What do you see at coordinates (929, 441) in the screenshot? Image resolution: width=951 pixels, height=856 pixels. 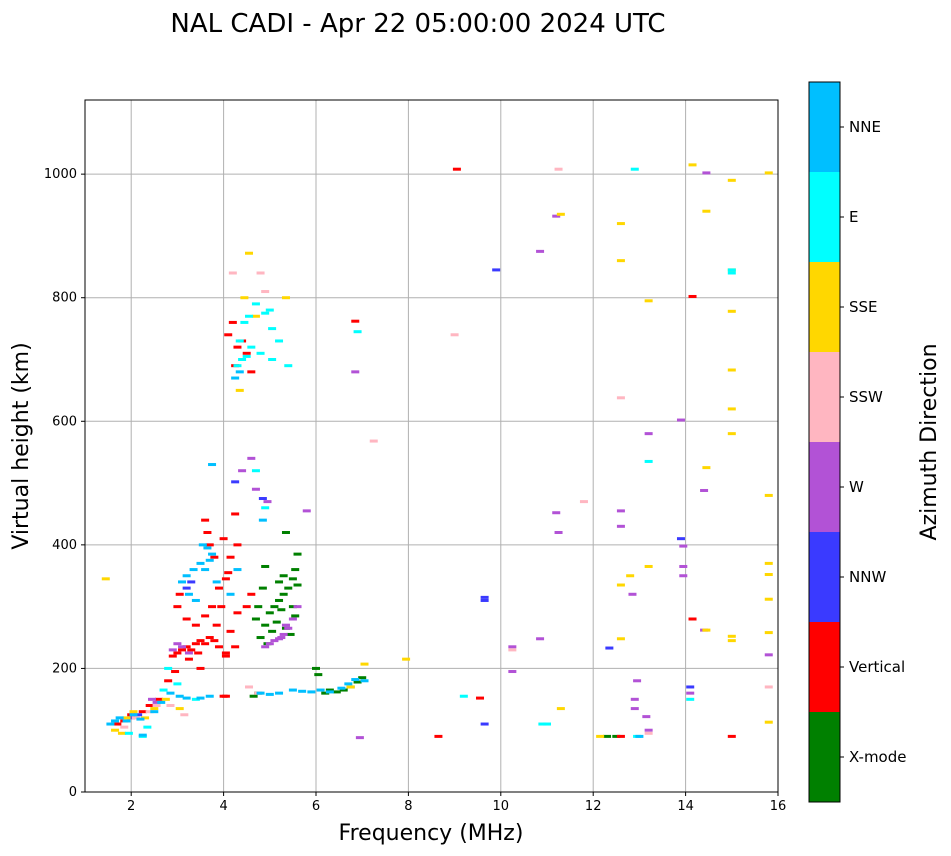 I see `colorbar-label: Azimuth Direction` at bounding box center [929, 441].